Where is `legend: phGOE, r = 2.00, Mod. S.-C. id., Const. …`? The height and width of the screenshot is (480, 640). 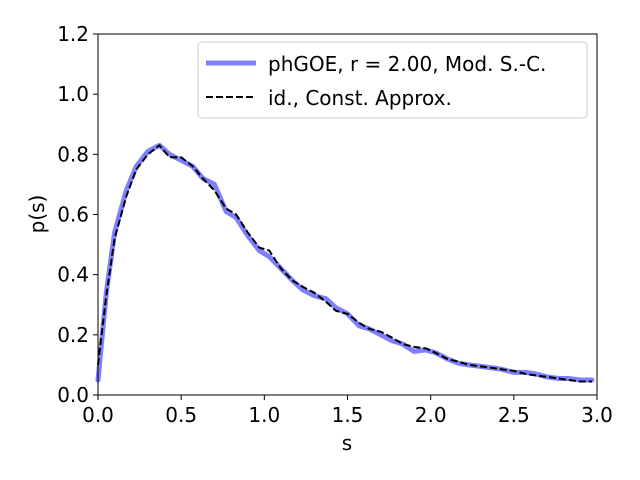
legend: phGOE, r = 2.00, Mod. S.-C. id., Const. … is located at coordinates (392, 80).